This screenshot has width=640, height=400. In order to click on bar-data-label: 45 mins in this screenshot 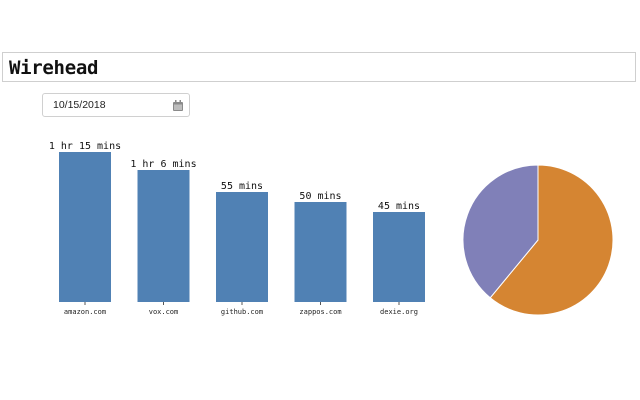, I will do `click(399, 206)`.